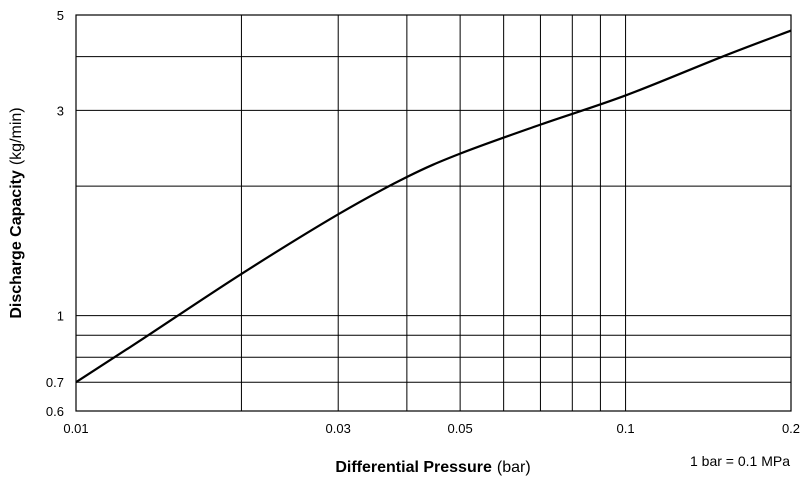  What do you see at coordinates (791, 428) in the screenshot?
I see `x-tick-label: 0.2` at bounding box center [791, 428].